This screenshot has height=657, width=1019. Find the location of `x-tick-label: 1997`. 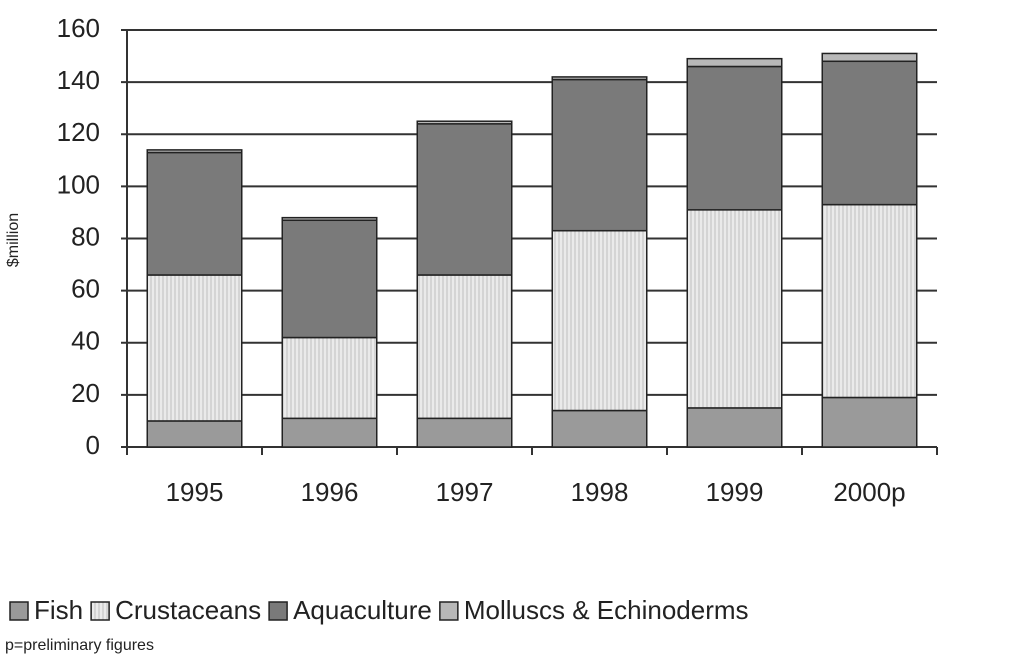

x-tick-label: 1997 is located at coordinates (465, 492).